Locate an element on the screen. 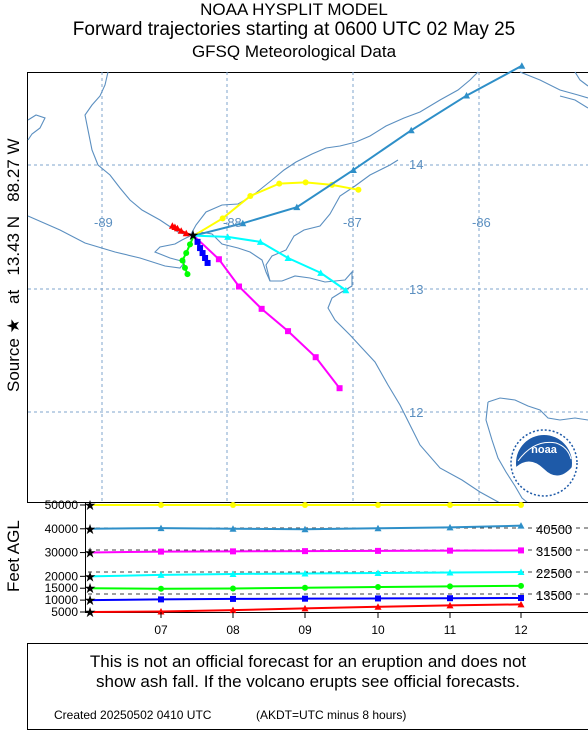  height-y-tick-label: 15000 is located at coordinates (62, 588).